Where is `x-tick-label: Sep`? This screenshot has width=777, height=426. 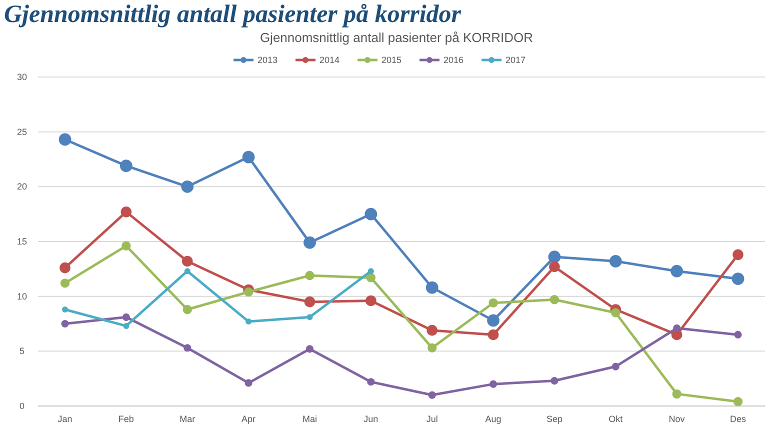
x-tick-label: Sep is located at coordinates (554, 419).